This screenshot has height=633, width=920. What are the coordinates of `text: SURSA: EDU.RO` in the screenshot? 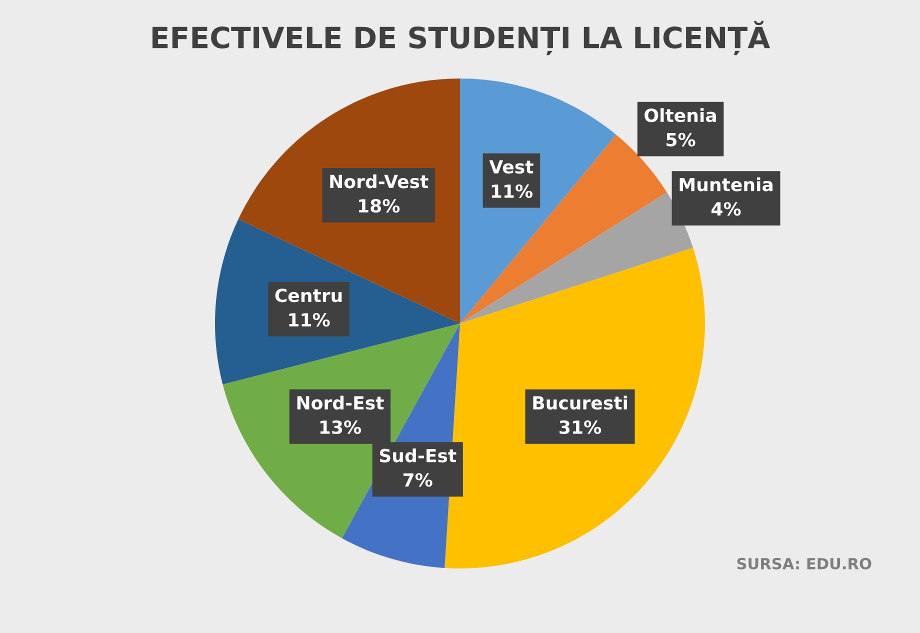 It's located at (804, 564).